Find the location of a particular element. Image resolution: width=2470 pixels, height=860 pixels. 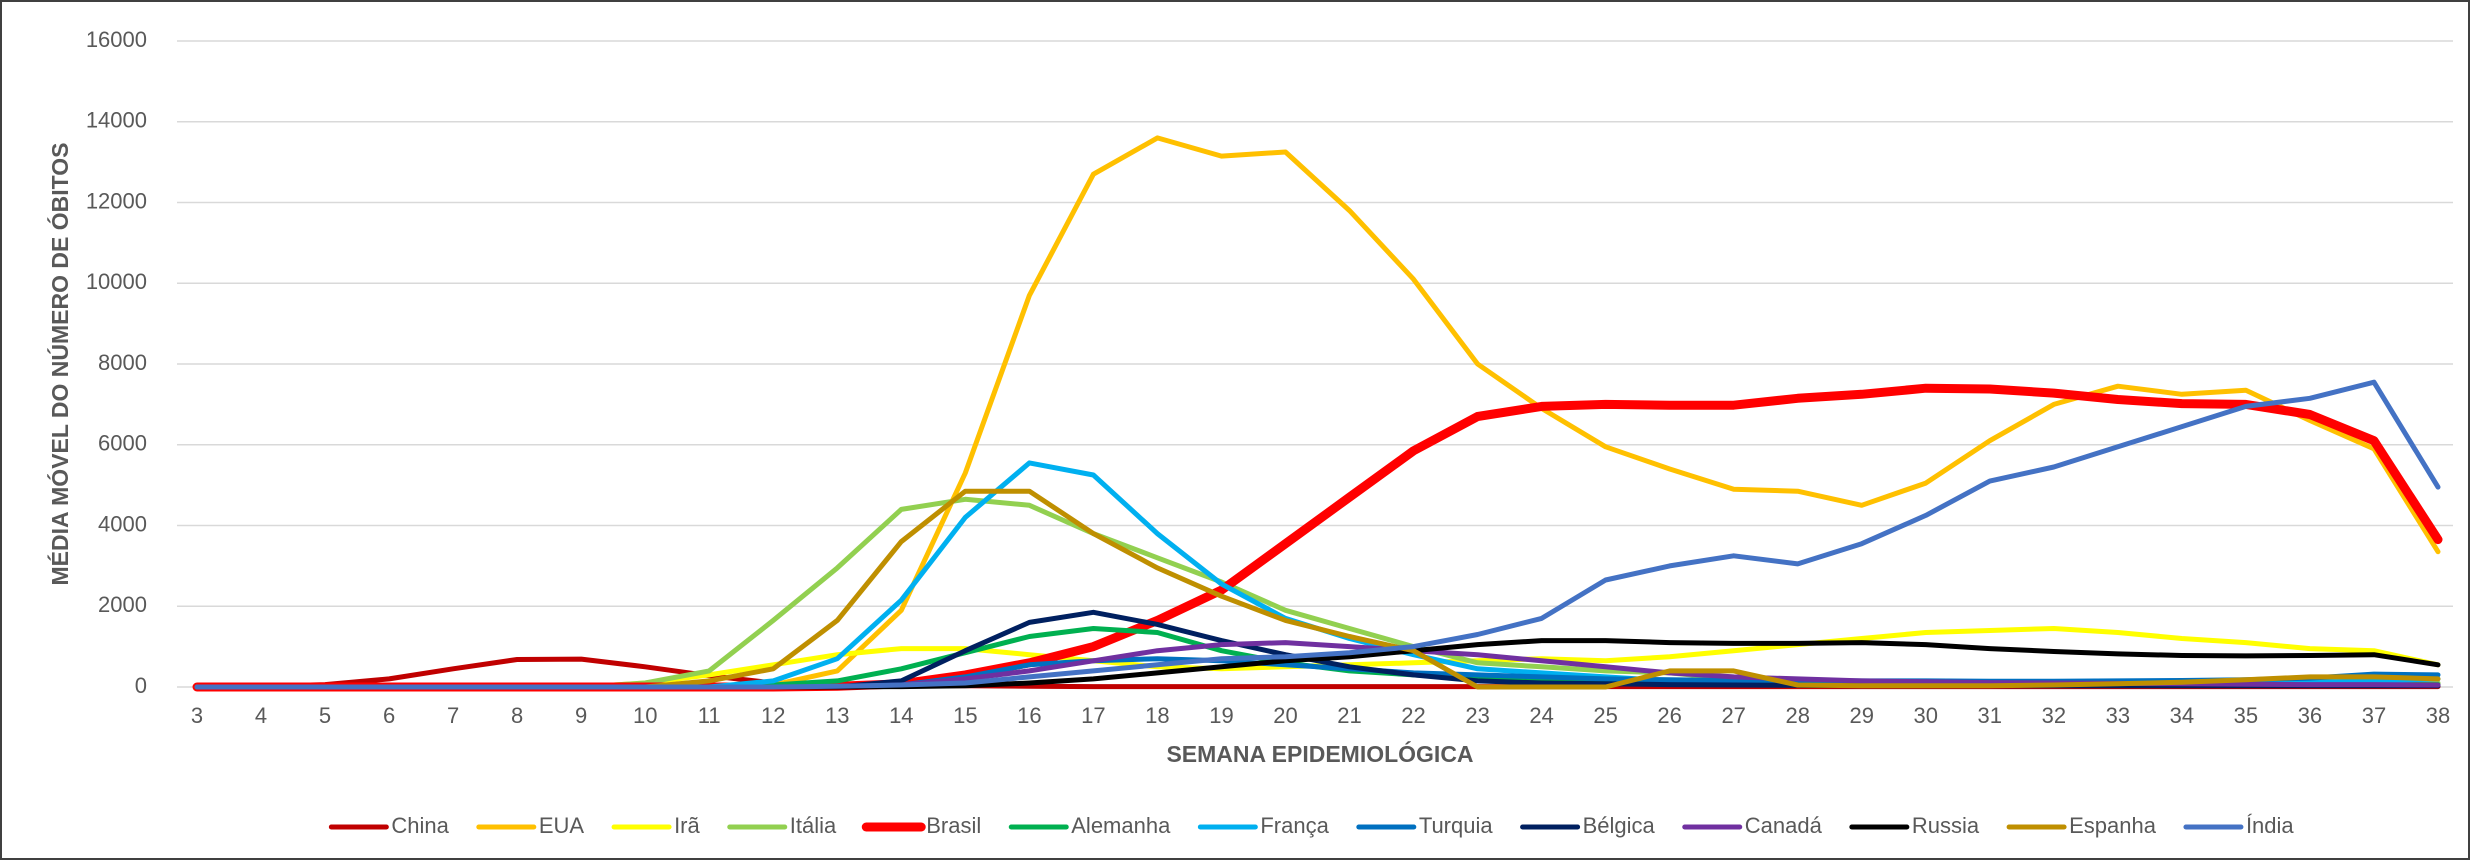

x-tick-label: 16 is located at coordinates (1029, 715).